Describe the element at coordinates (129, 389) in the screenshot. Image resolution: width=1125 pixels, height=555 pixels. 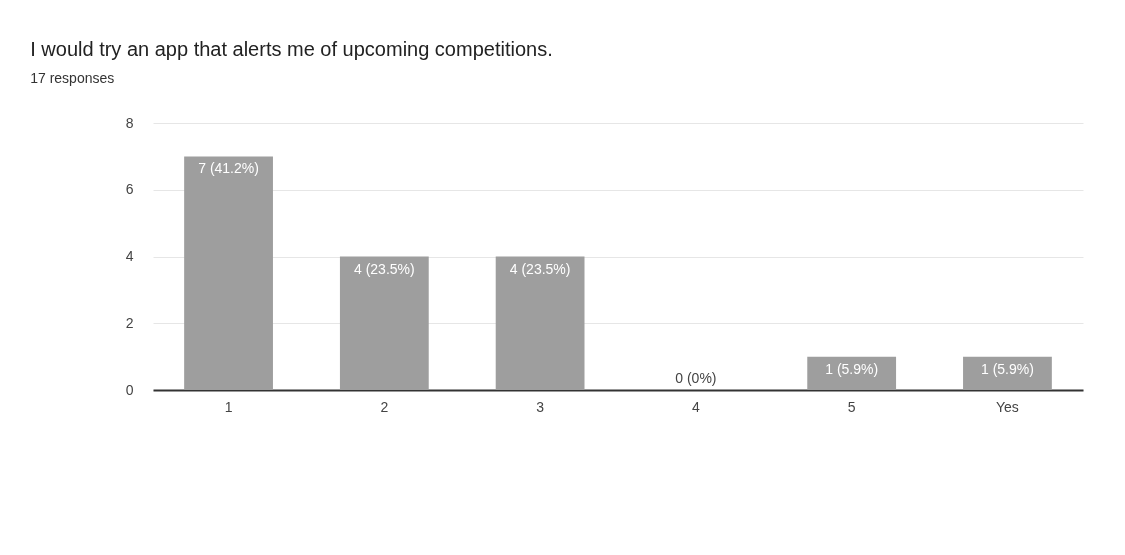
I see `y-tick-label: 0` at that location.